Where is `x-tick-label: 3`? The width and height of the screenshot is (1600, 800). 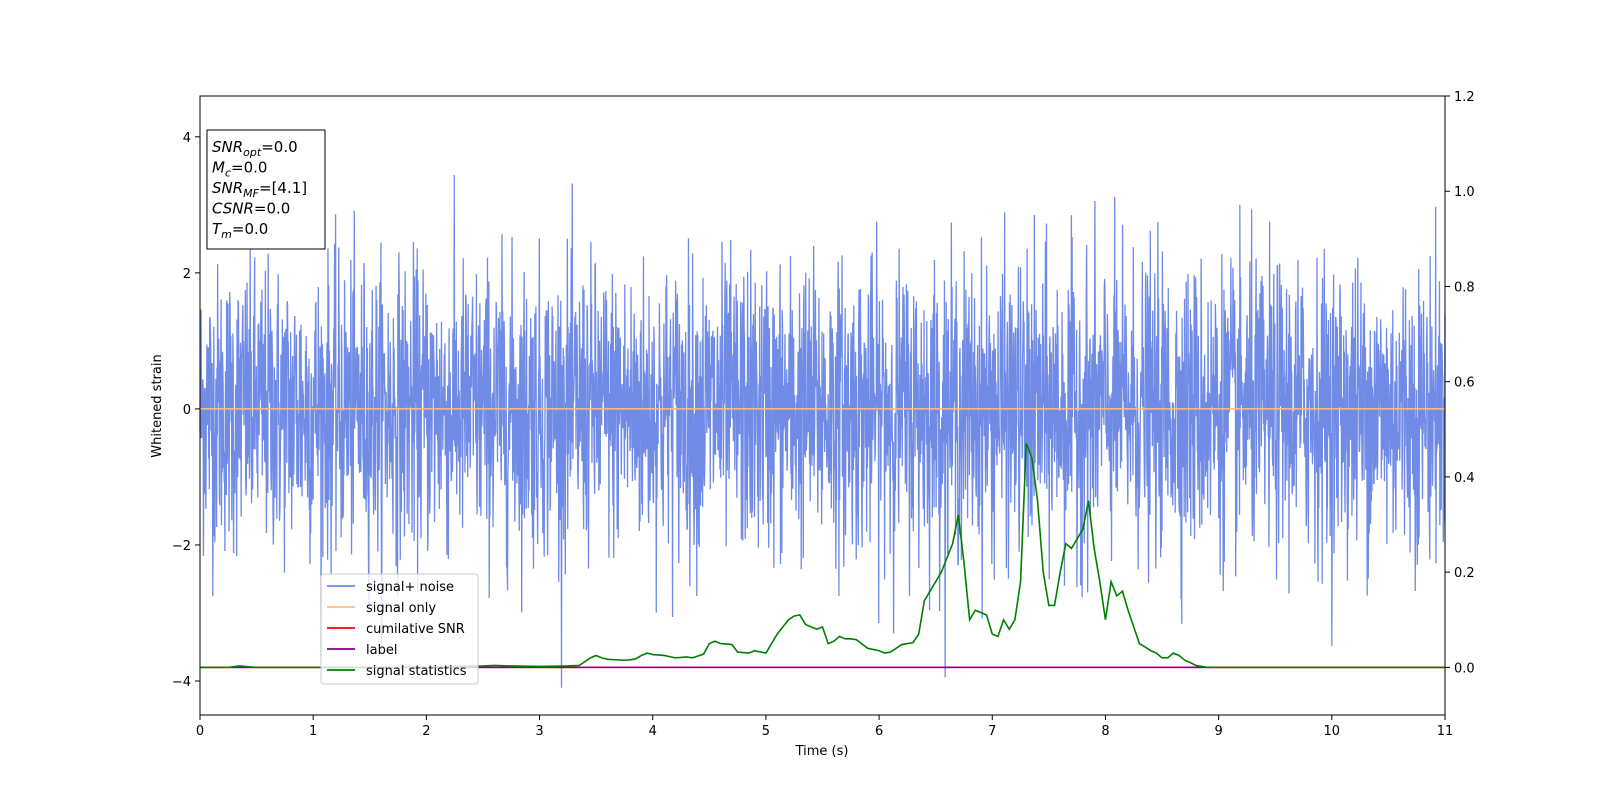 x-tick-label: 3 is located at coordinates (539, 731).